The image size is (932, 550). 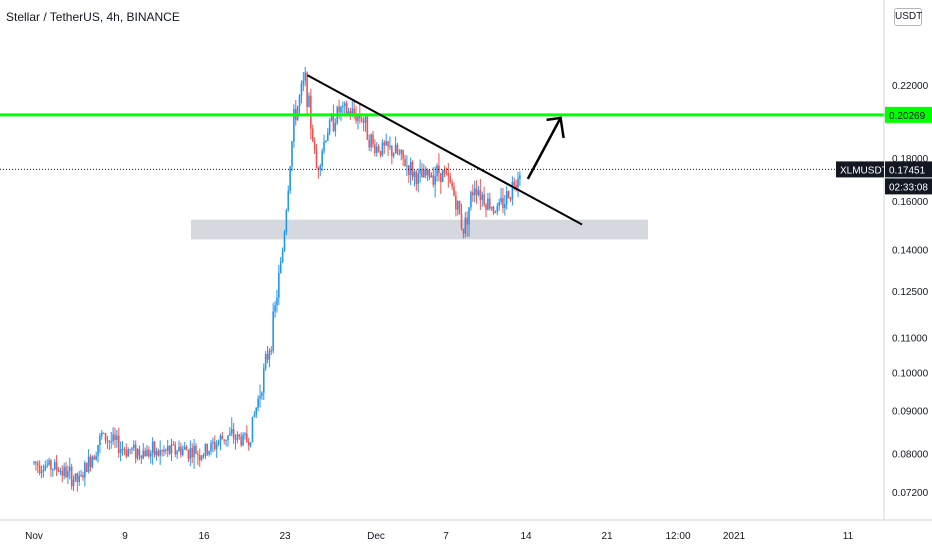 I want to click on chart-title: Stellar / TetherUS, 4h, BINANCE, so click(x=93, y=17).